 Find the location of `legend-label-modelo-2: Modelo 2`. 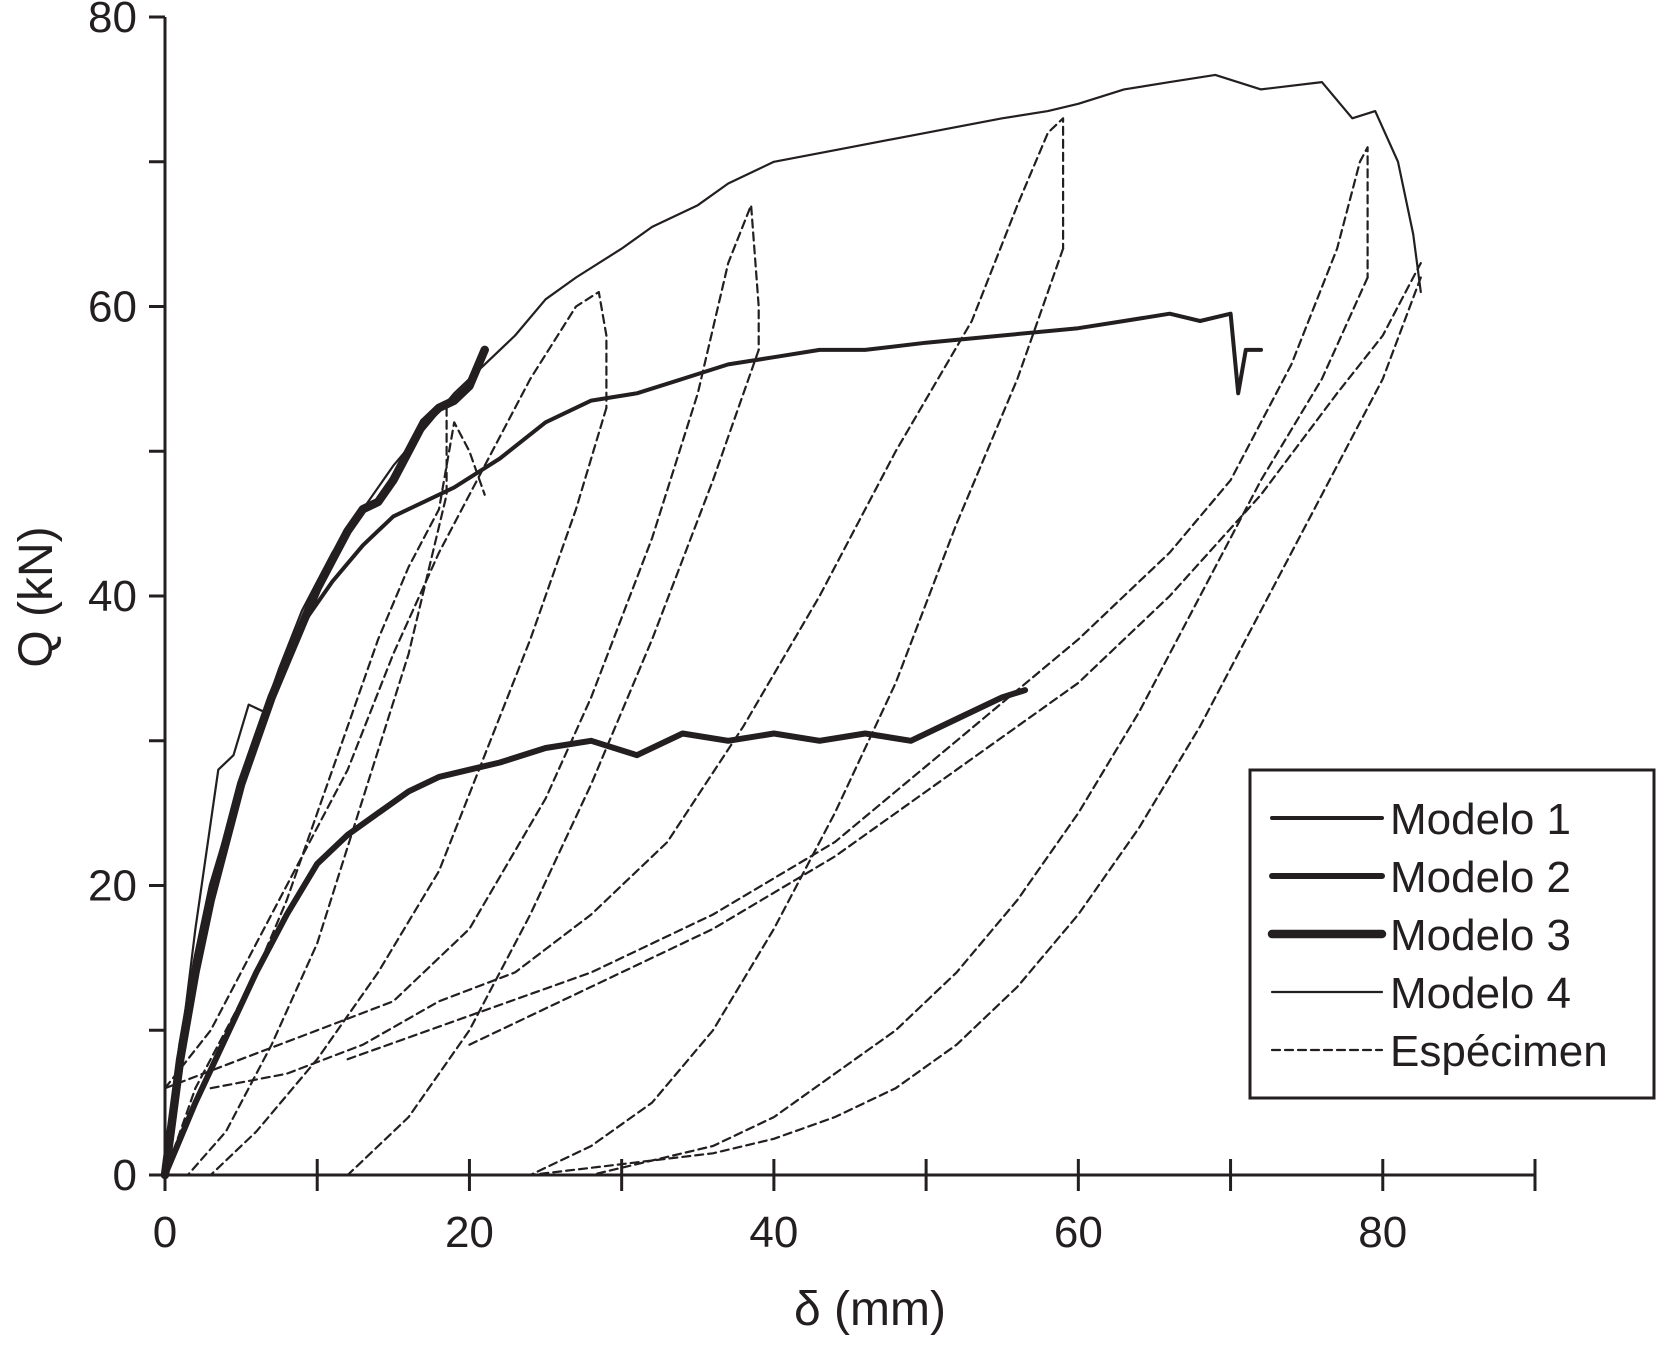

legend-label-modelo-2: Modelo 2 is located at coordinates (1480, 877).